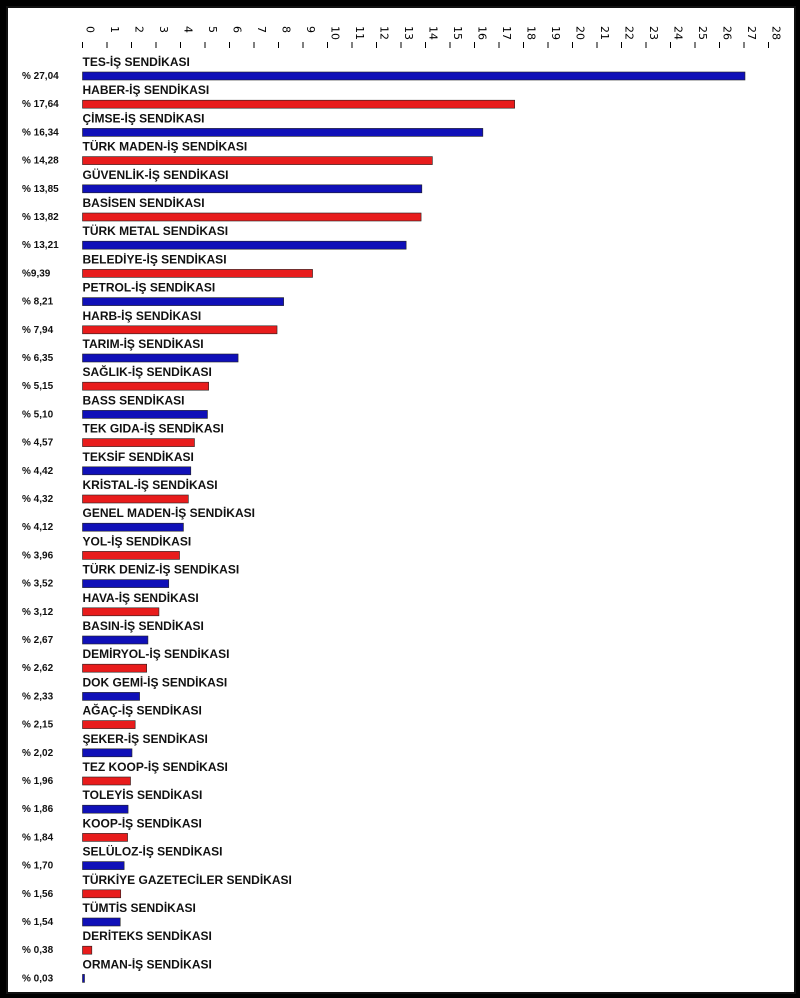 This screenshot has width=800, height=998. I want to click on x-tick-label: 17, so click(506, 33).